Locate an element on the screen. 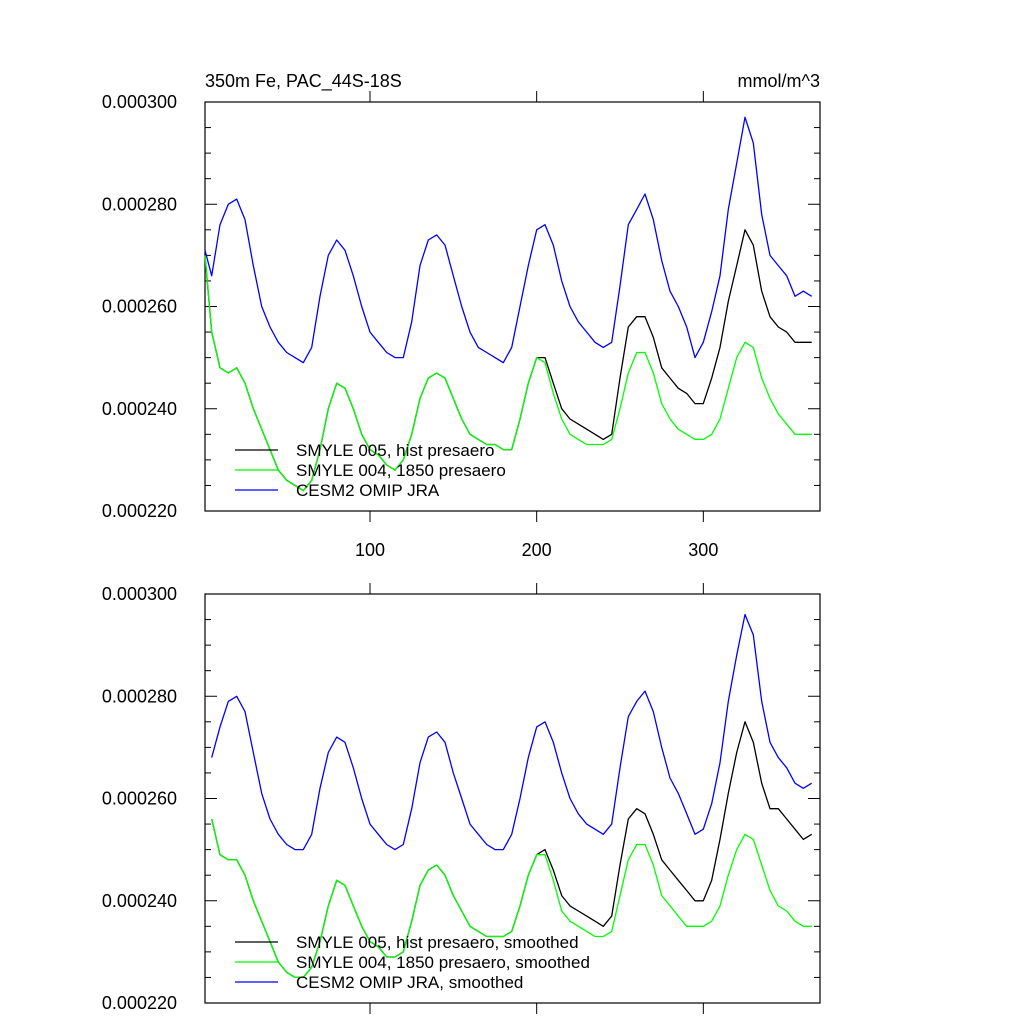  legend-label: CESM2 OMIP JRA, smoothed is located at coordinates (409, 982).